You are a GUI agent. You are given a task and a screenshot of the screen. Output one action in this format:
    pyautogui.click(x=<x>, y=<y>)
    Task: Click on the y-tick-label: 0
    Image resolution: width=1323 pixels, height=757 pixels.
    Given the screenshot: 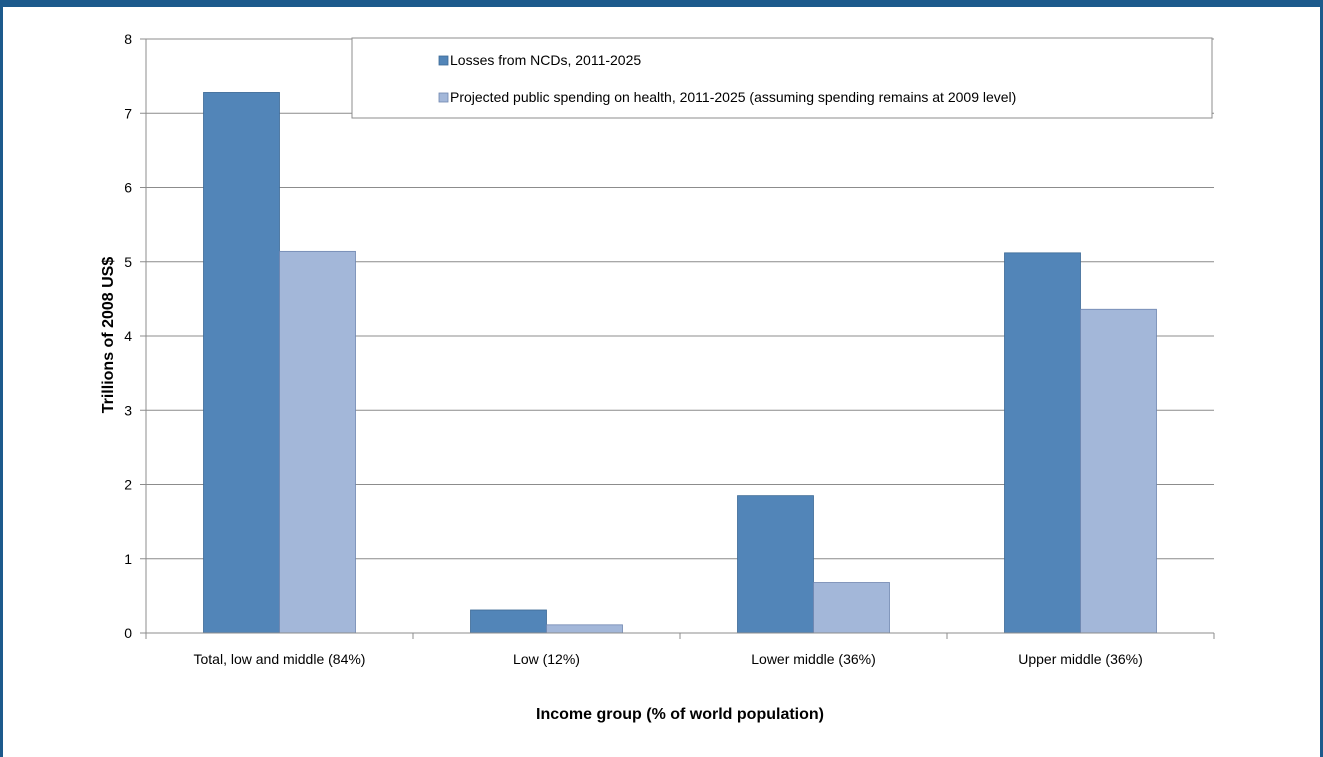 What is the action you would take?
    pyautogui.click(x=128, y=633)
    